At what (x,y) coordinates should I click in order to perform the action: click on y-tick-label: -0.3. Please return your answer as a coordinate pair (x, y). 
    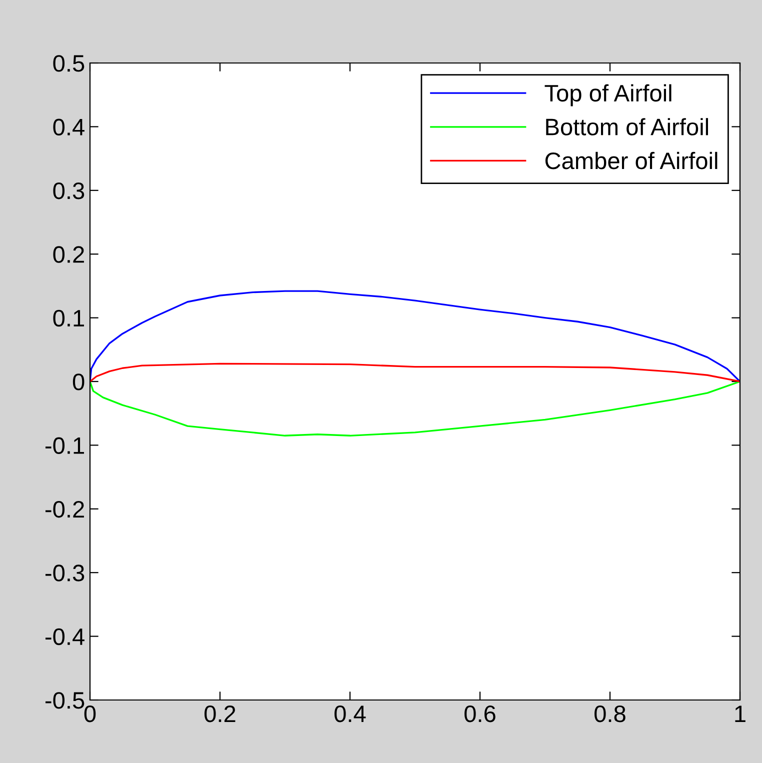
    Looking at the image, I should click on (65, 573).